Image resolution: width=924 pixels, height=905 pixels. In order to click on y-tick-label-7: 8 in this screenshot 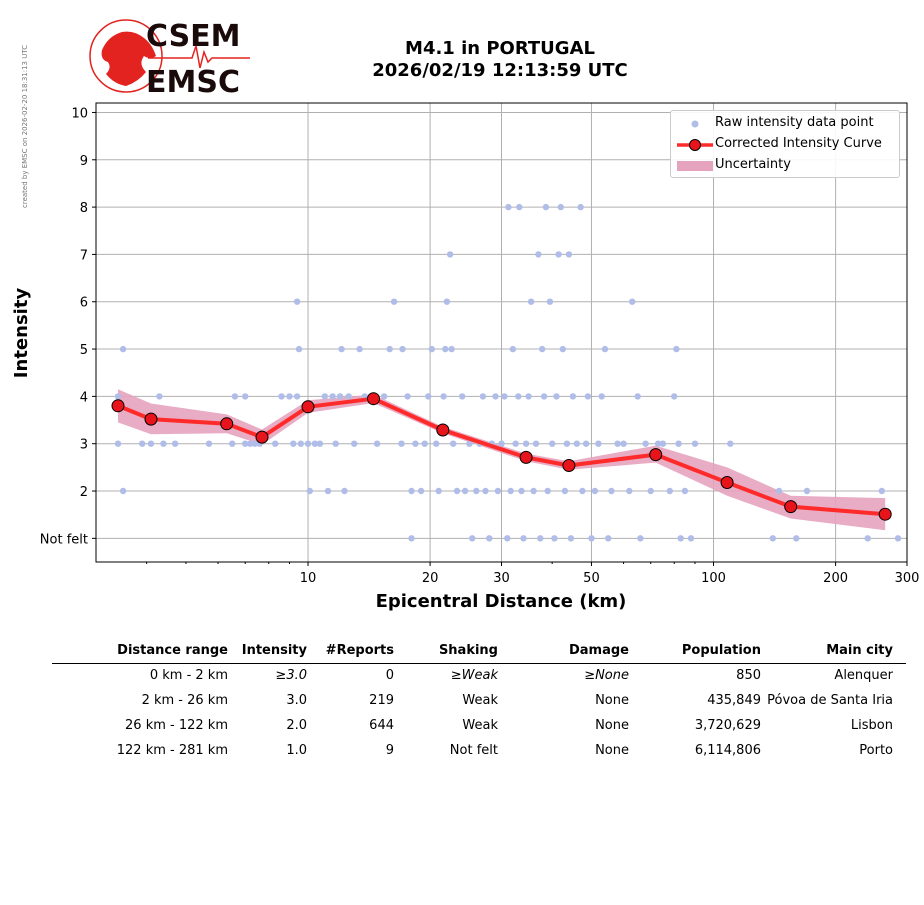, I will do `click(84, 208)`.